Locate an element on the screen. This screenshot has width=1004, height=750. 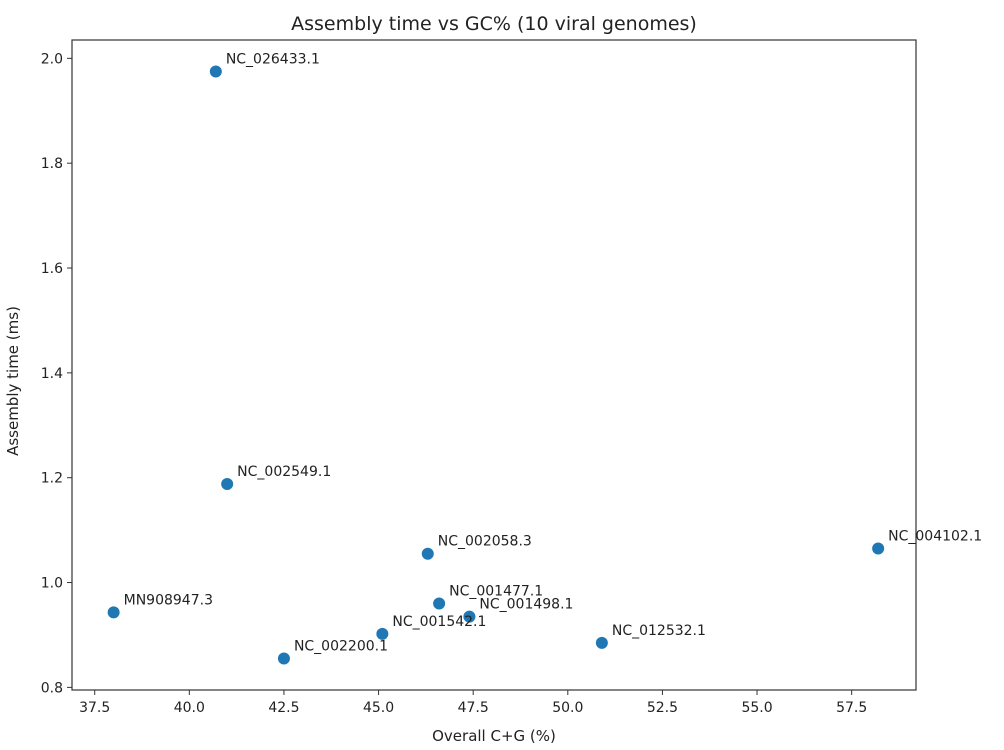
x-tick-label: 52.5 is located at coordinates (662, 708).